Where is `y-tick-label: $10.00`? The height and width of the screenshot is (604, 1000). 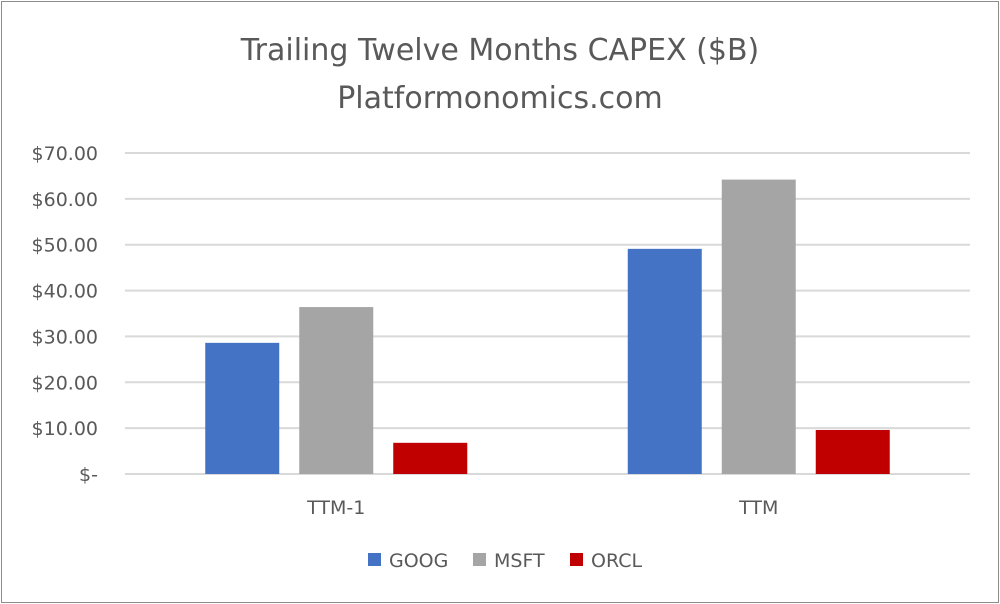
y-tick-label: $10.00 is located at coordinates (65, 429).